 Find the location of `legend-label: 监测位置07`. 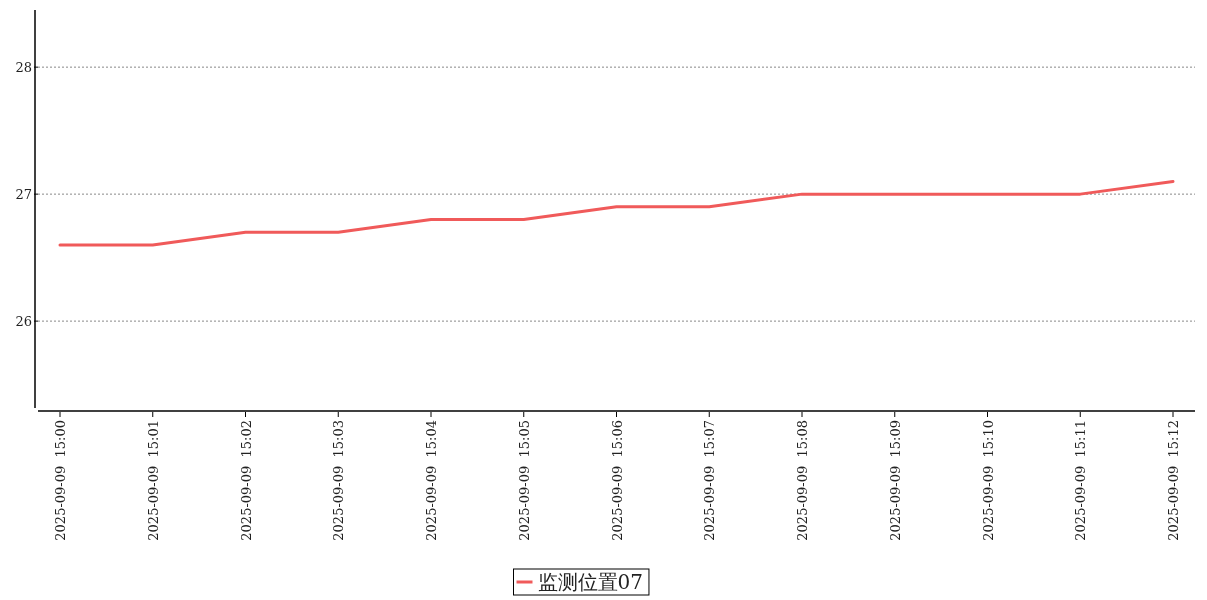

legend-label: 监测位置07 is located at coordinates (590, 582).